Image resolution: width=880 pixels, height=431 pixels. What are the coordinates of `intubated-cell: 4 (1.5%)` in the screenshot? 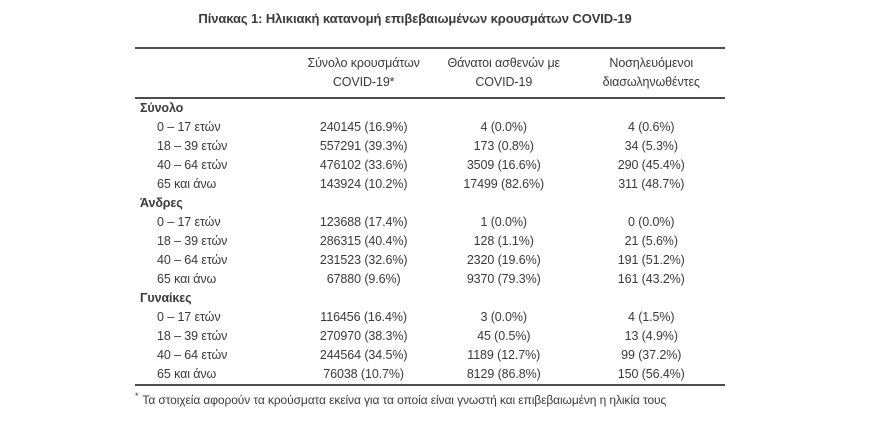 It's located at (651, 317).